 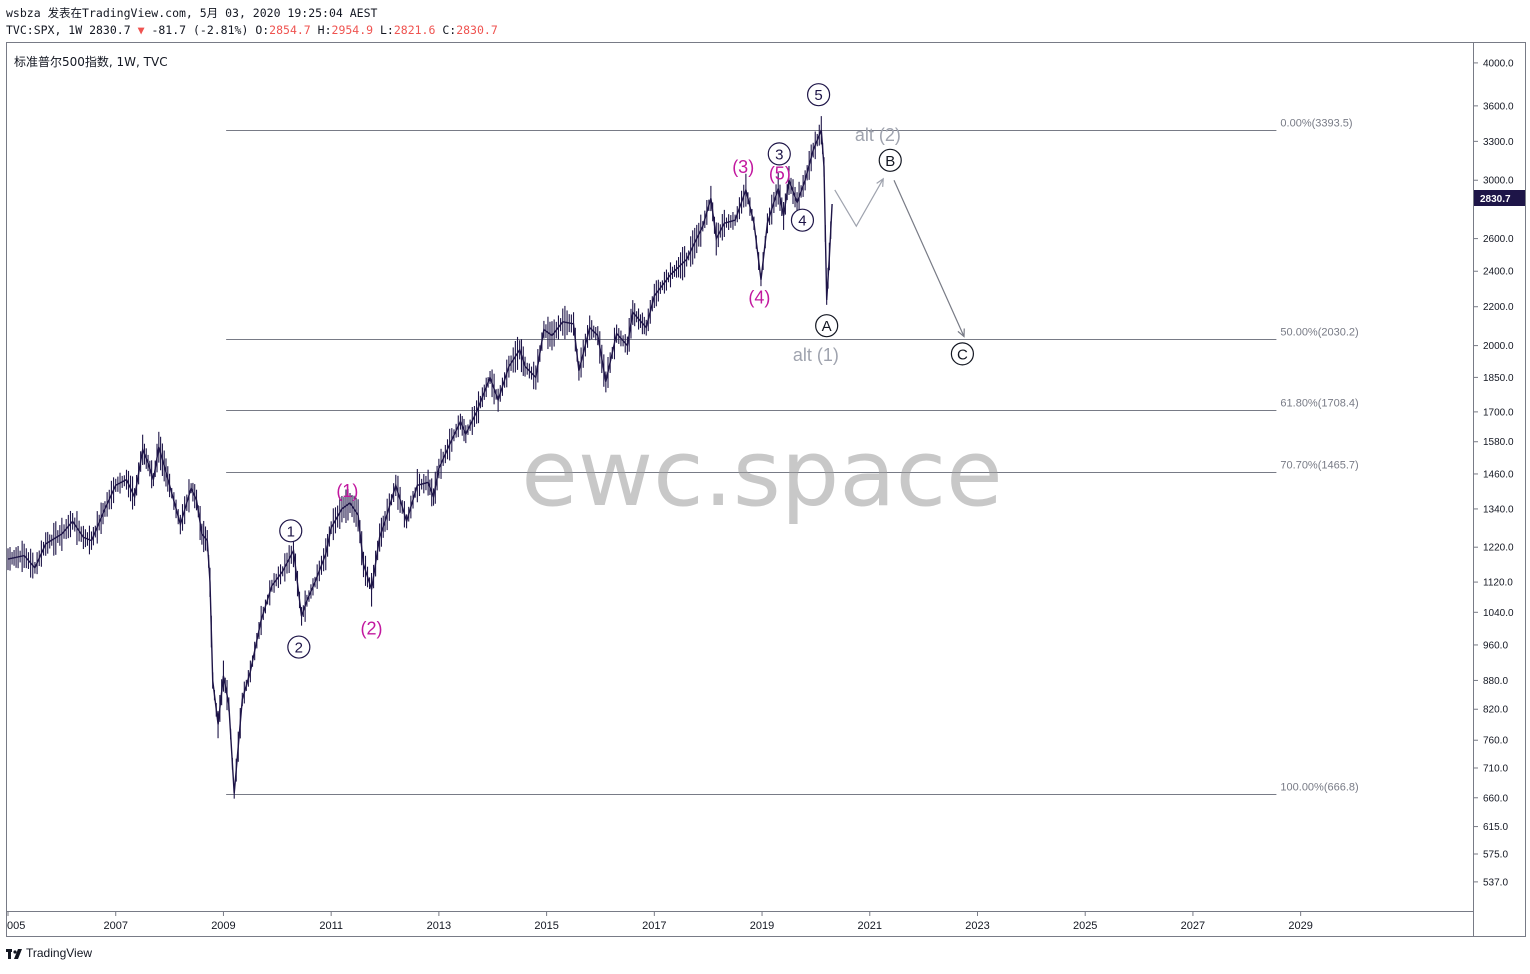 What do you see at coordinates (23, 13) in the screenshot?
I see `author-name: wsbza` at bounding box center [23, 13].